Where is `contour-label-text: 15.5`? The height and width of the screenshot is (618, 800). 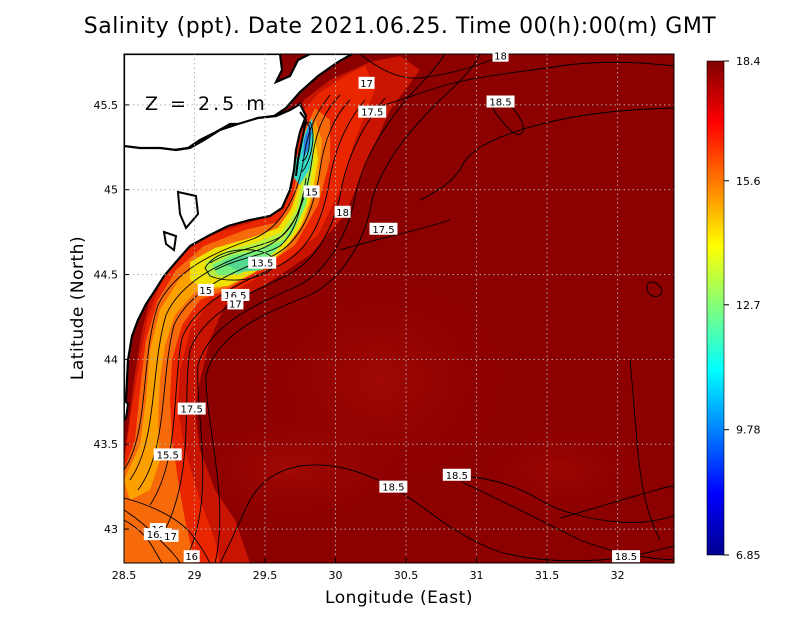
contour-label-text: 15.5 is located at coordinates (168, 455).